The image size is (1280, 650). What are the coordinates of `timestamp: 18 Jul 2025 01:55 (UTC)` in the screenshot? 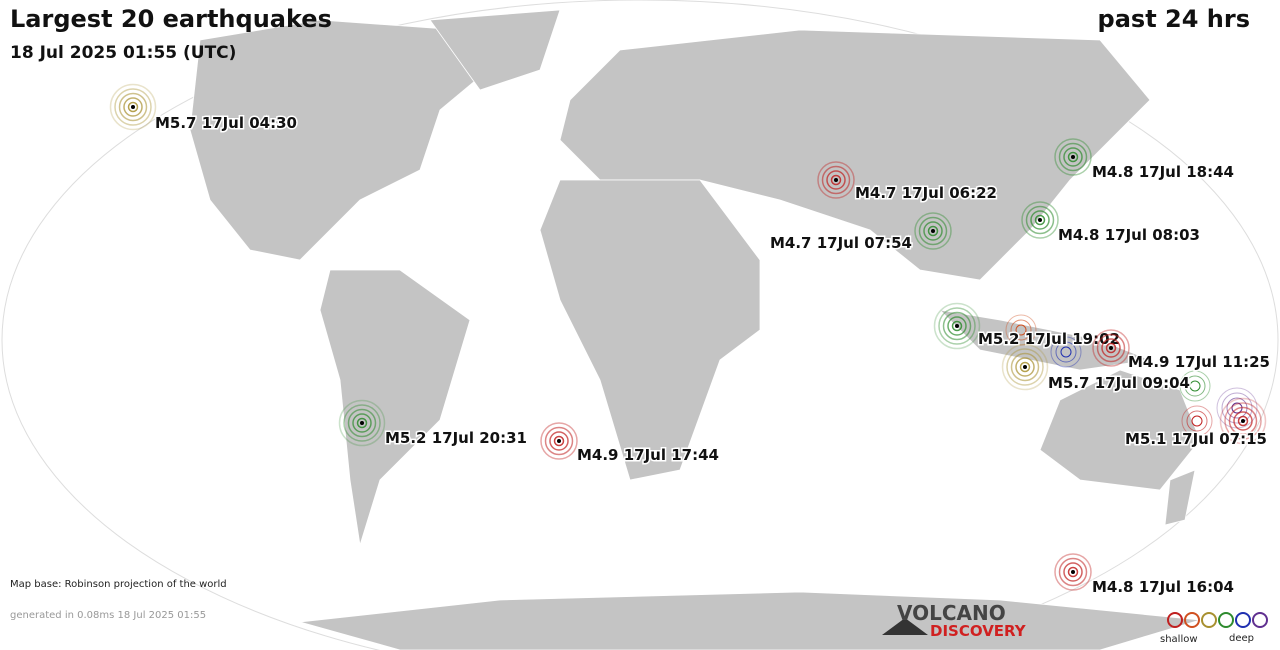 It's located at (123, 53).